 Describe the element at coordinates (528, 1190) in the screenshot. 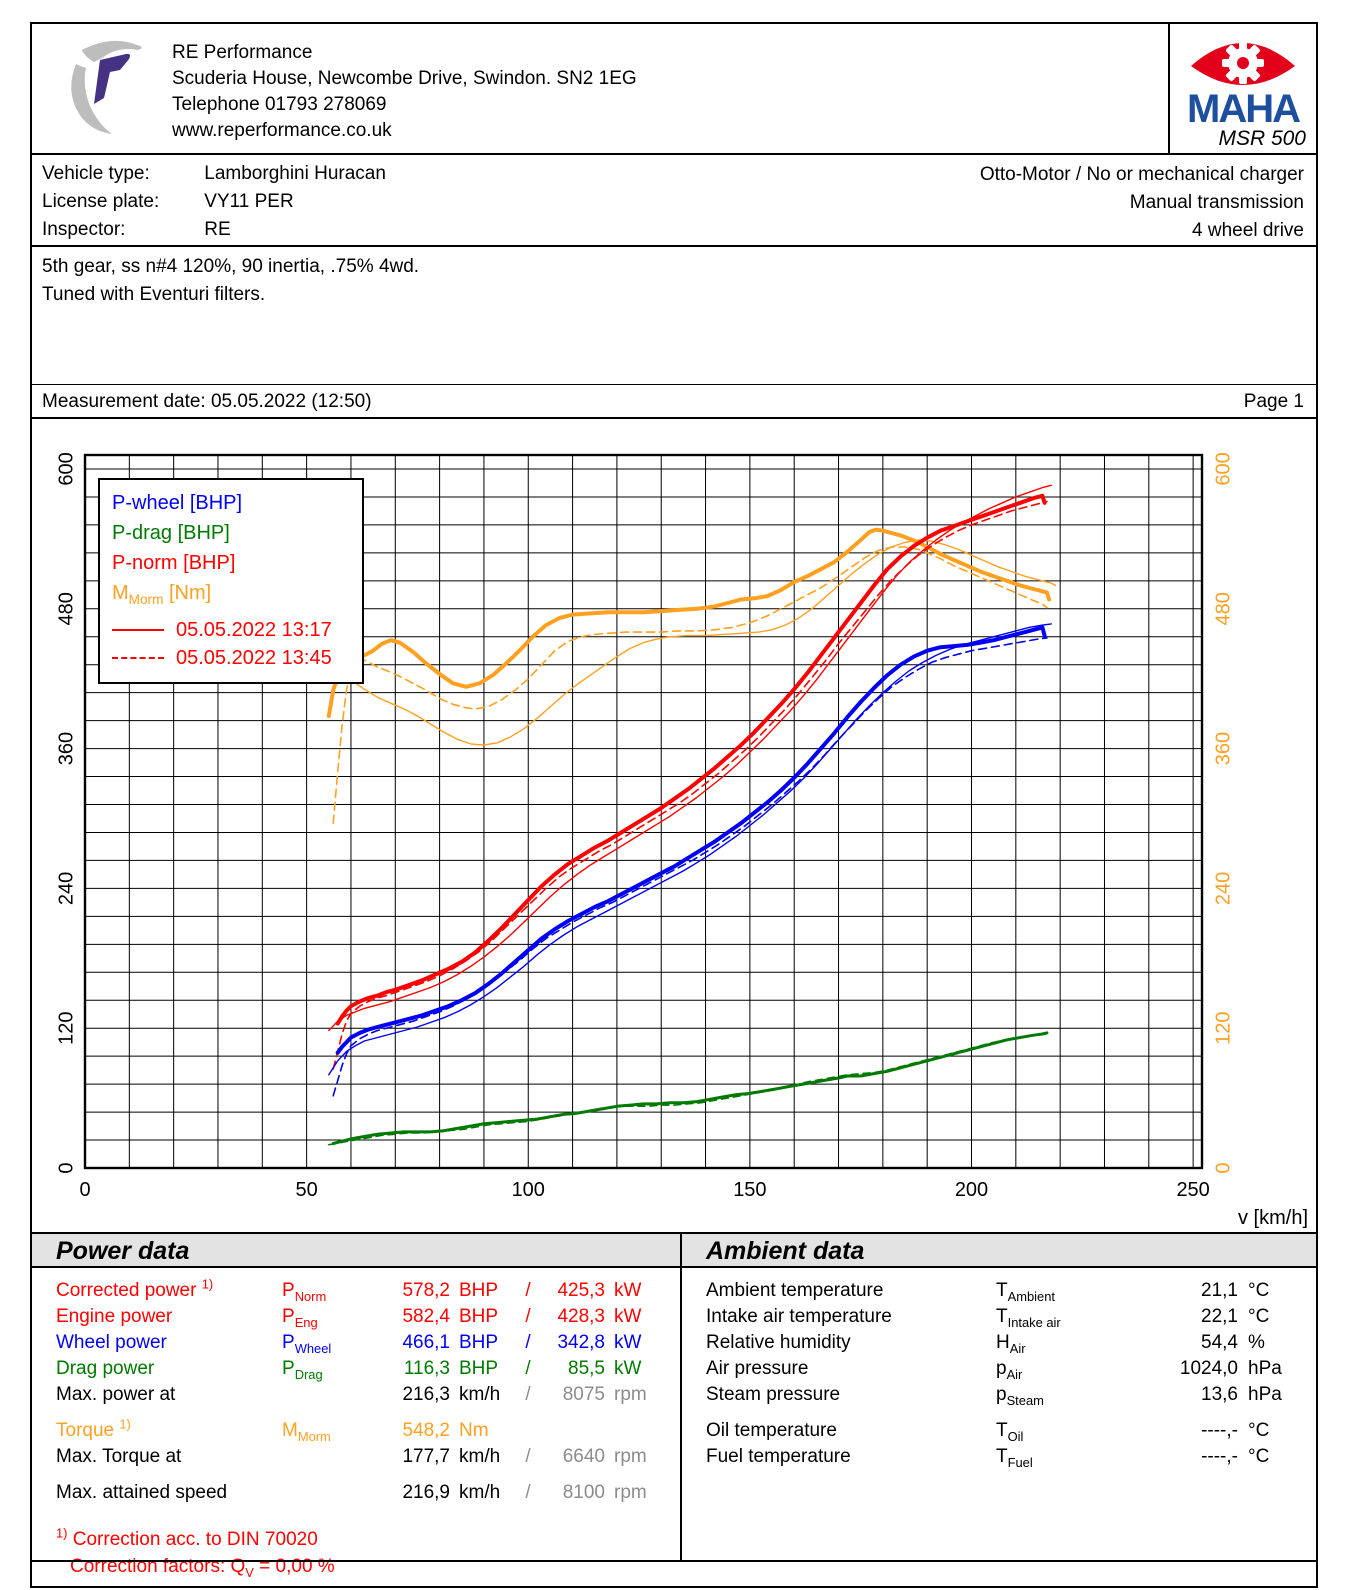

I see `svg-text: 100` at that location.